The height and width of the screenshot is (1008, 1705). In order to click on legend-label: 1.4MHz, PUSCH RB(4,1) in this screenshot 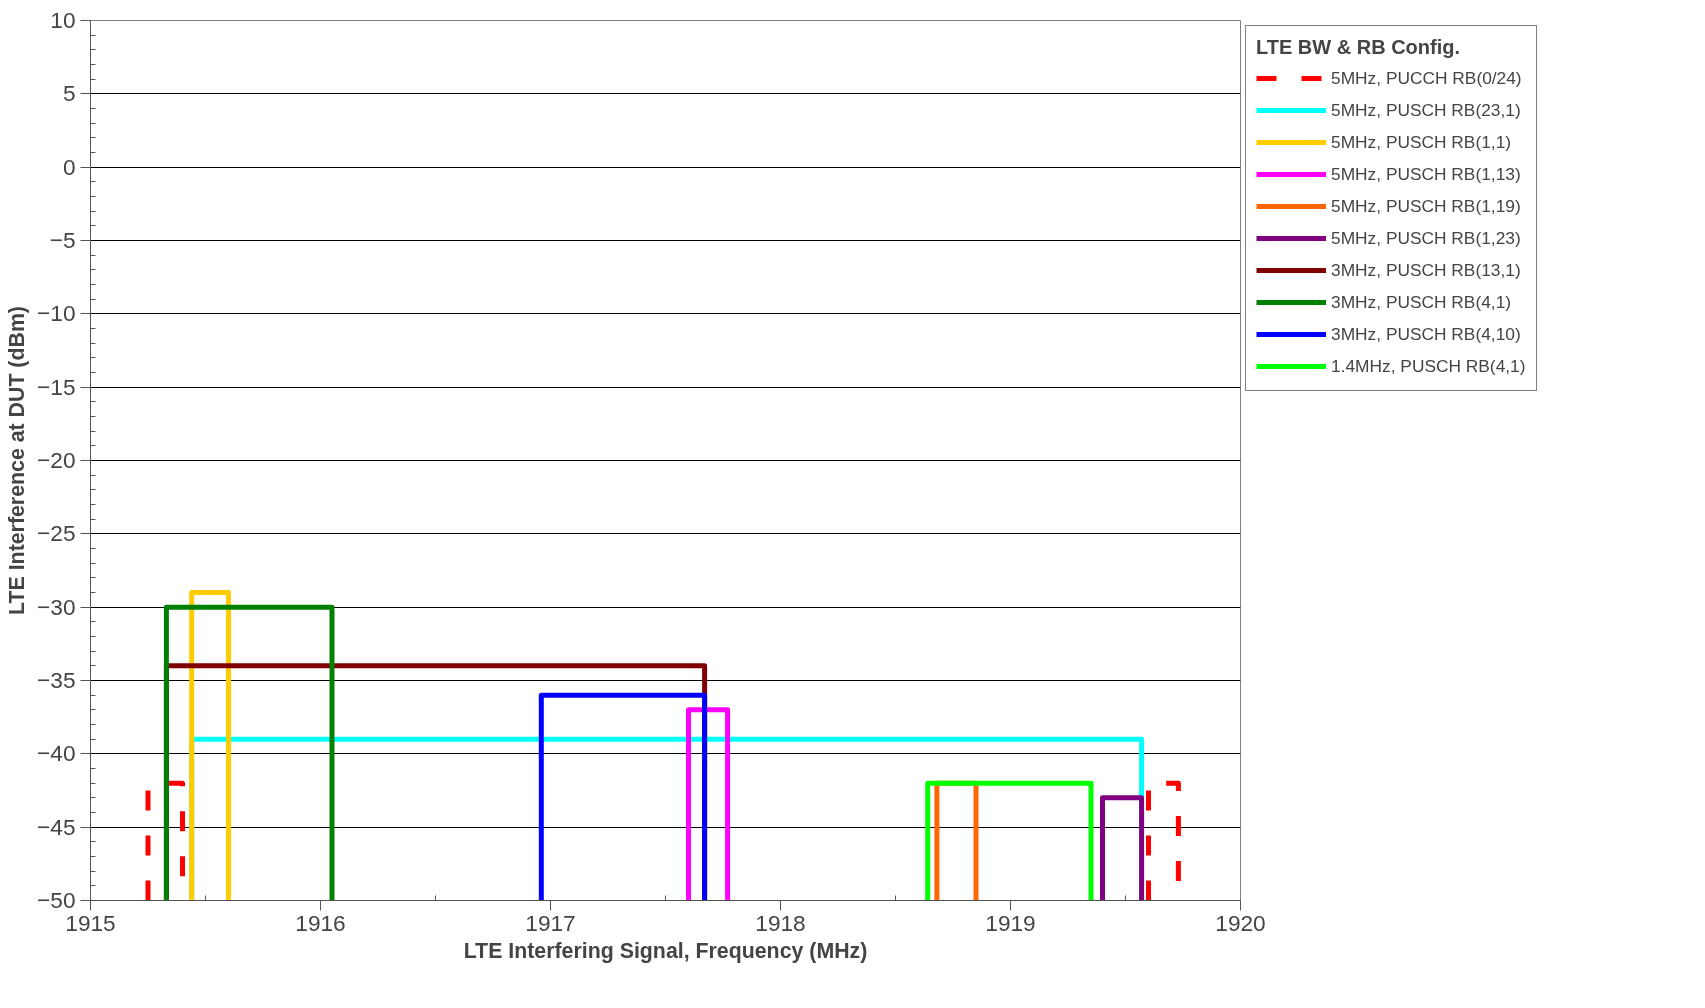, I will do `click(1428, 366)`.